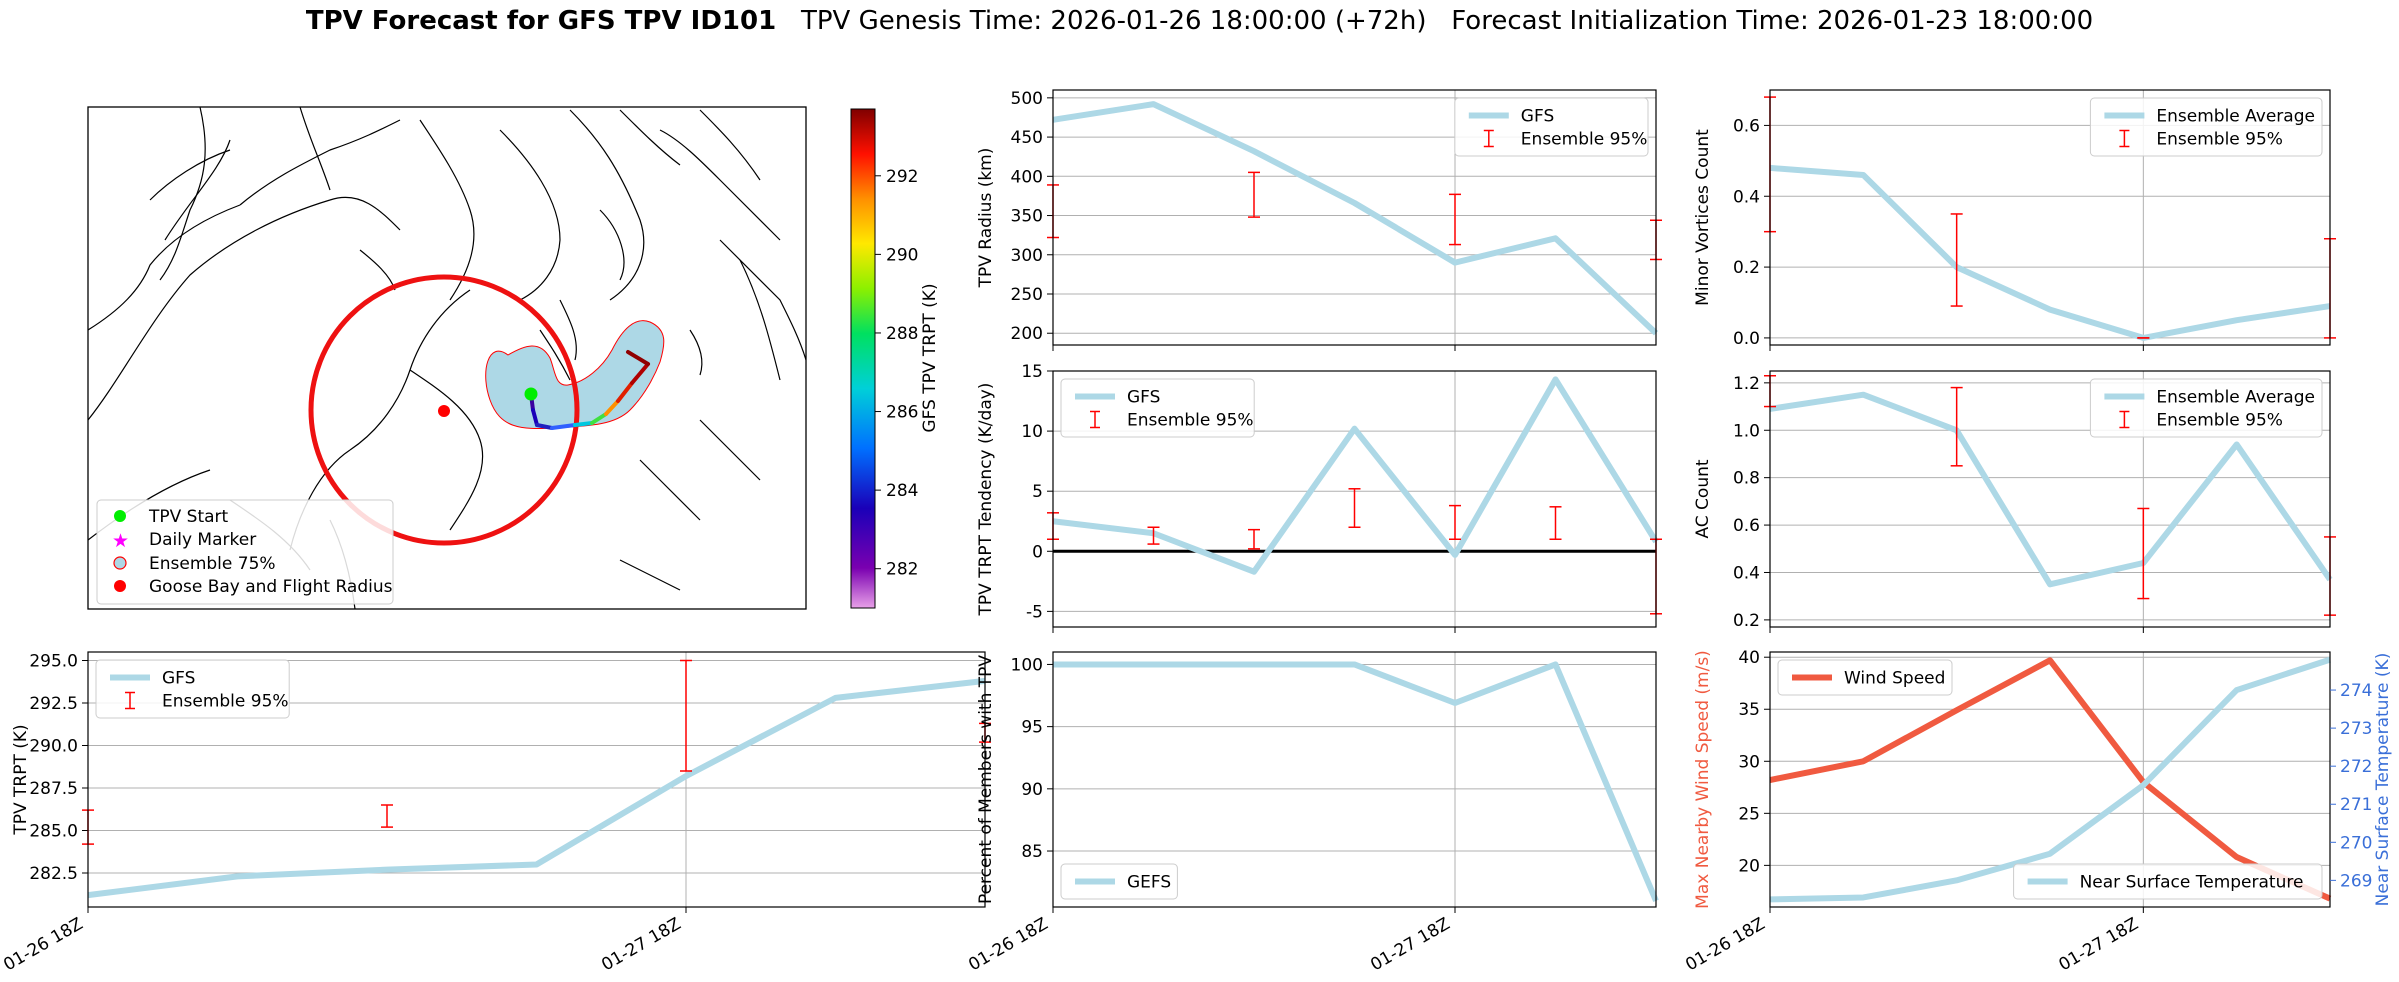 Image resolution: width=2399 pixels, height=982 pixels. I want to click on chart-legend: Wind Speed, so click(1865, 677).